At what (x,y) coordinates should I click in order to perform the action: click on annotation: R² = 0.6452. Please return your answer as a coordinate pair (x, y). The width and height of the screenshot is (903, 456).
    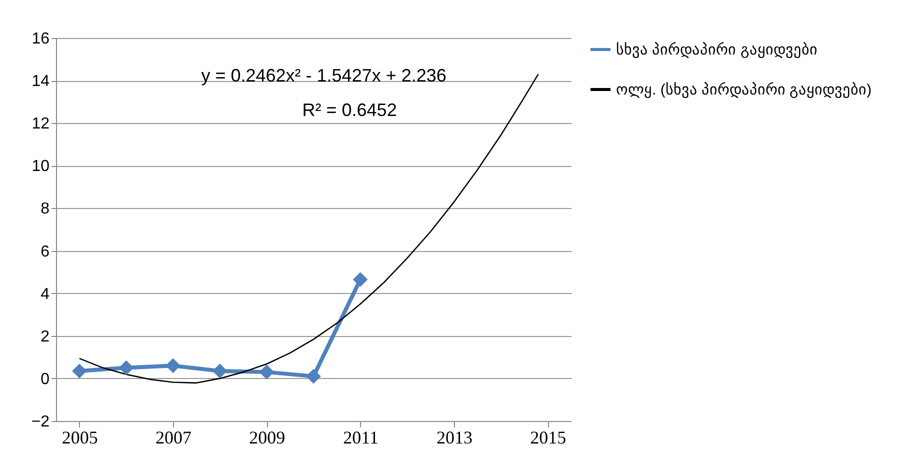
    Looking at the image, I should click on (349, 110).